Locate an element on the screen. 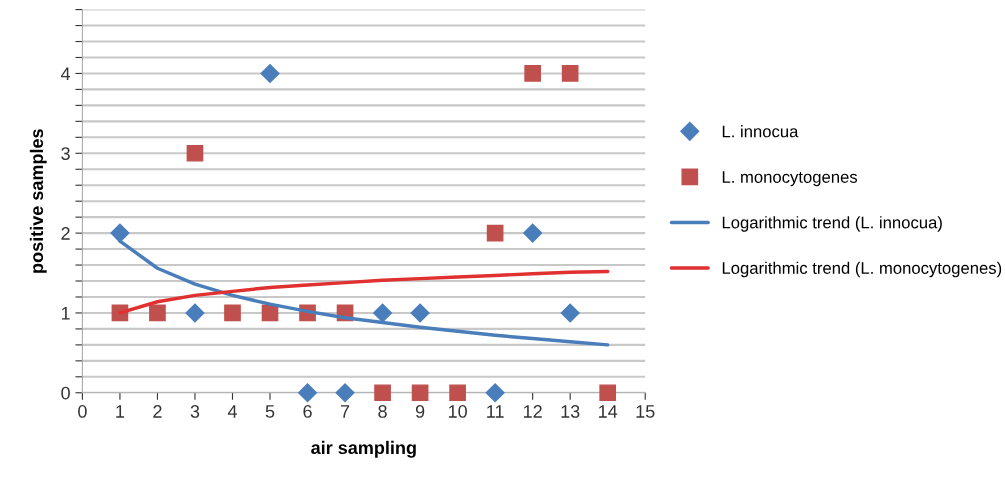  legend-label: L. monocytogenes is located at coordinates (790, 179).